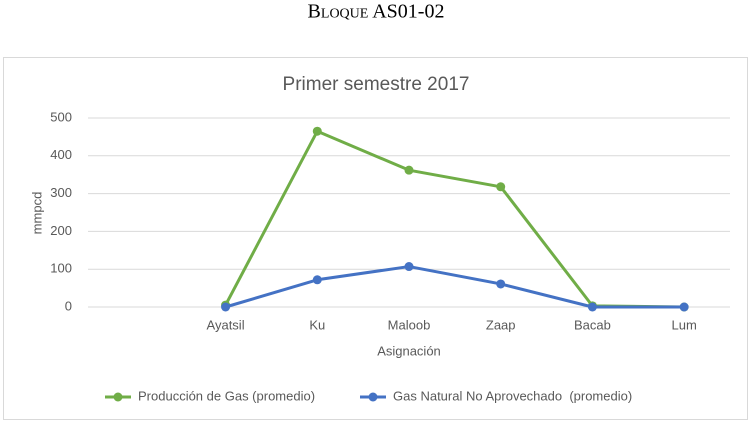 This screenshot has width=752, height=430. What do you see at coordinates (409, 324) in the screenshot?
I see `x-tick-label: Maloob` at bounding box center [409, 324].